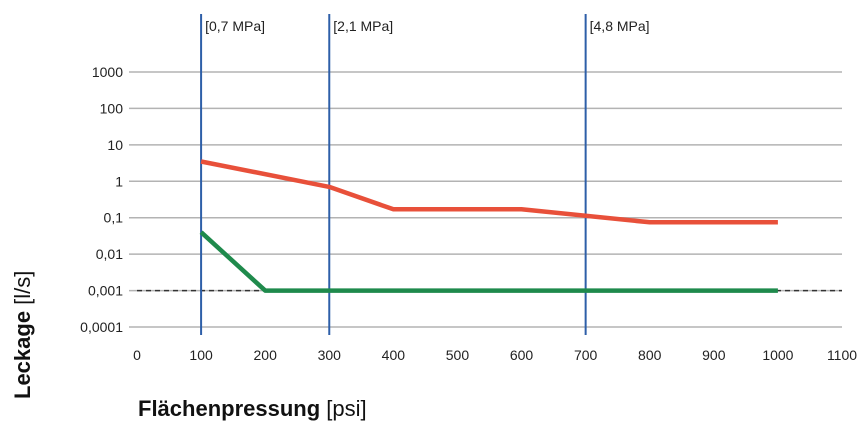 The height and width of the screenshot is (423, 865). What do you see at coordinates (650, 355) in the screenshot?
I see `x-tick-label: 800` at bounding box center [650, 355].